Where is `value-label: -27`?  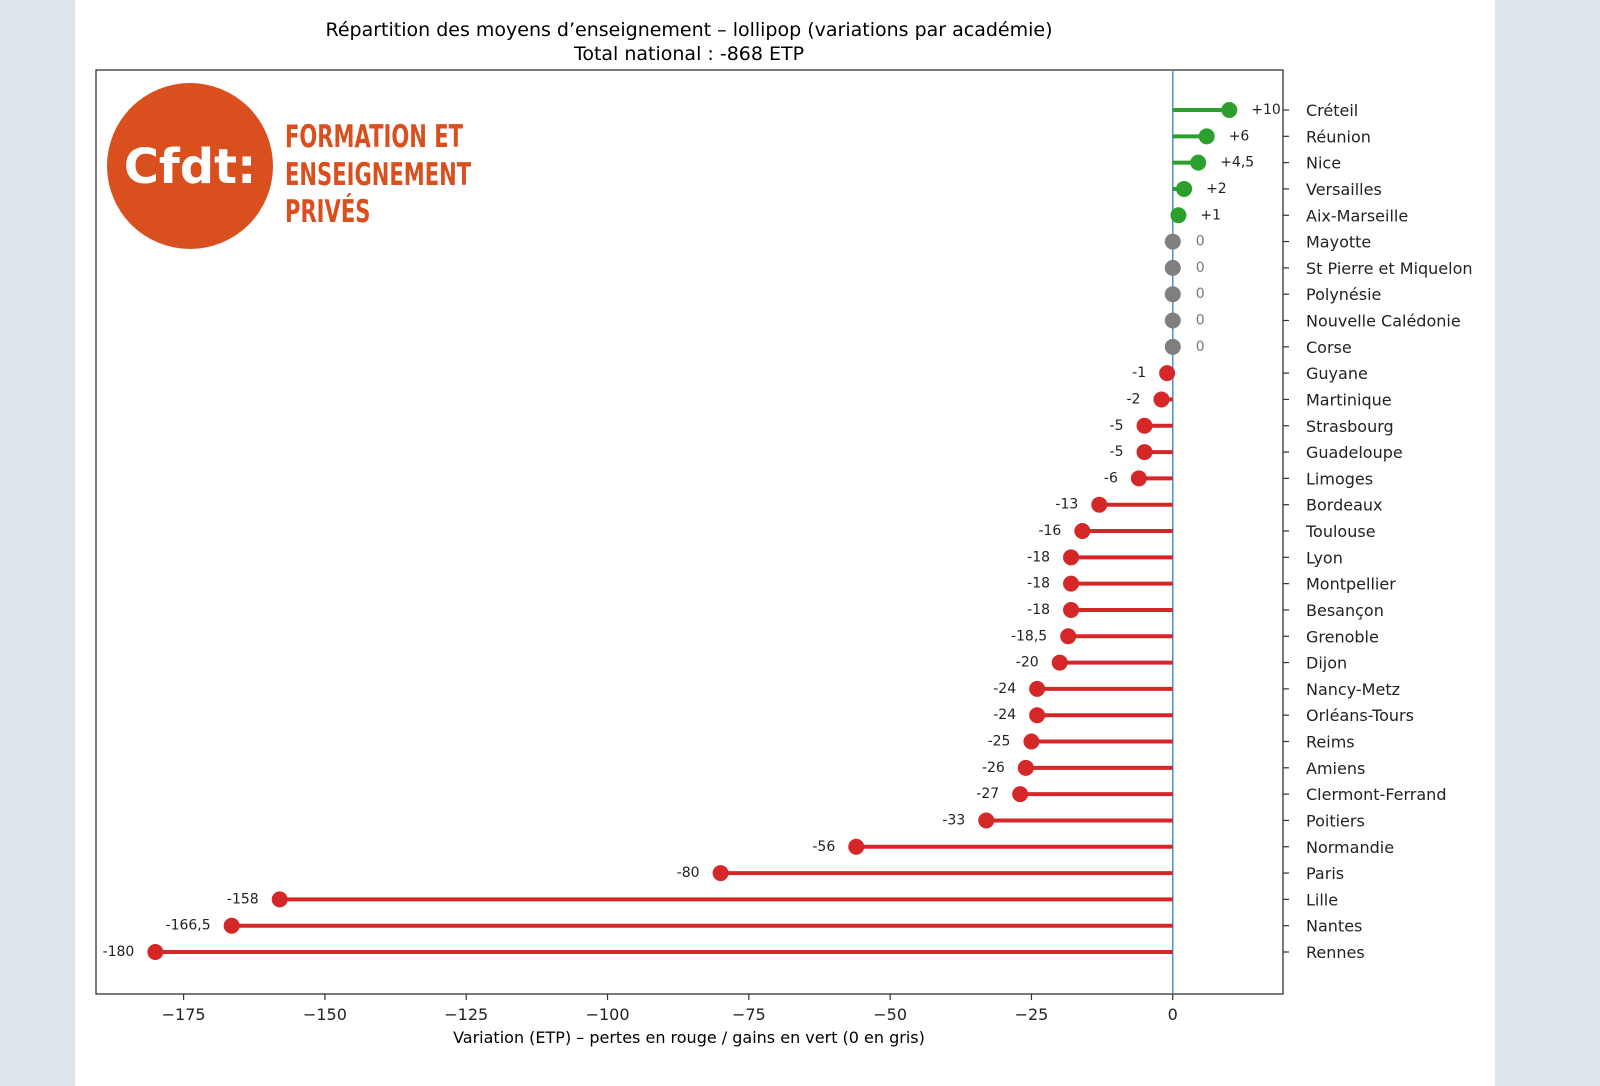
value-label: -27 is located at coordinates (987, 794).